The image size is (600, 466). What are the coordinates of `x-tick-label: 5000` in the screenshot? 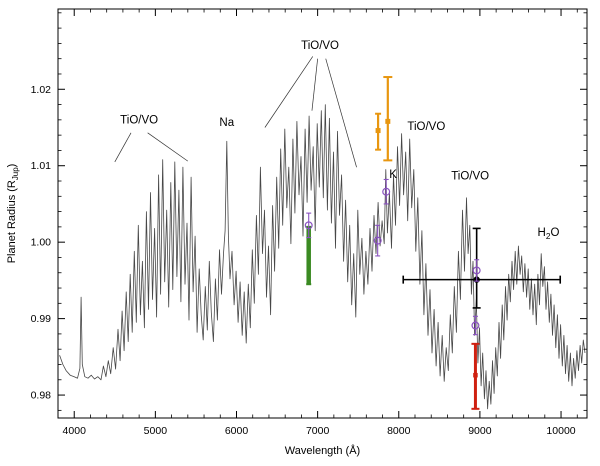 It's located at (156, 431).